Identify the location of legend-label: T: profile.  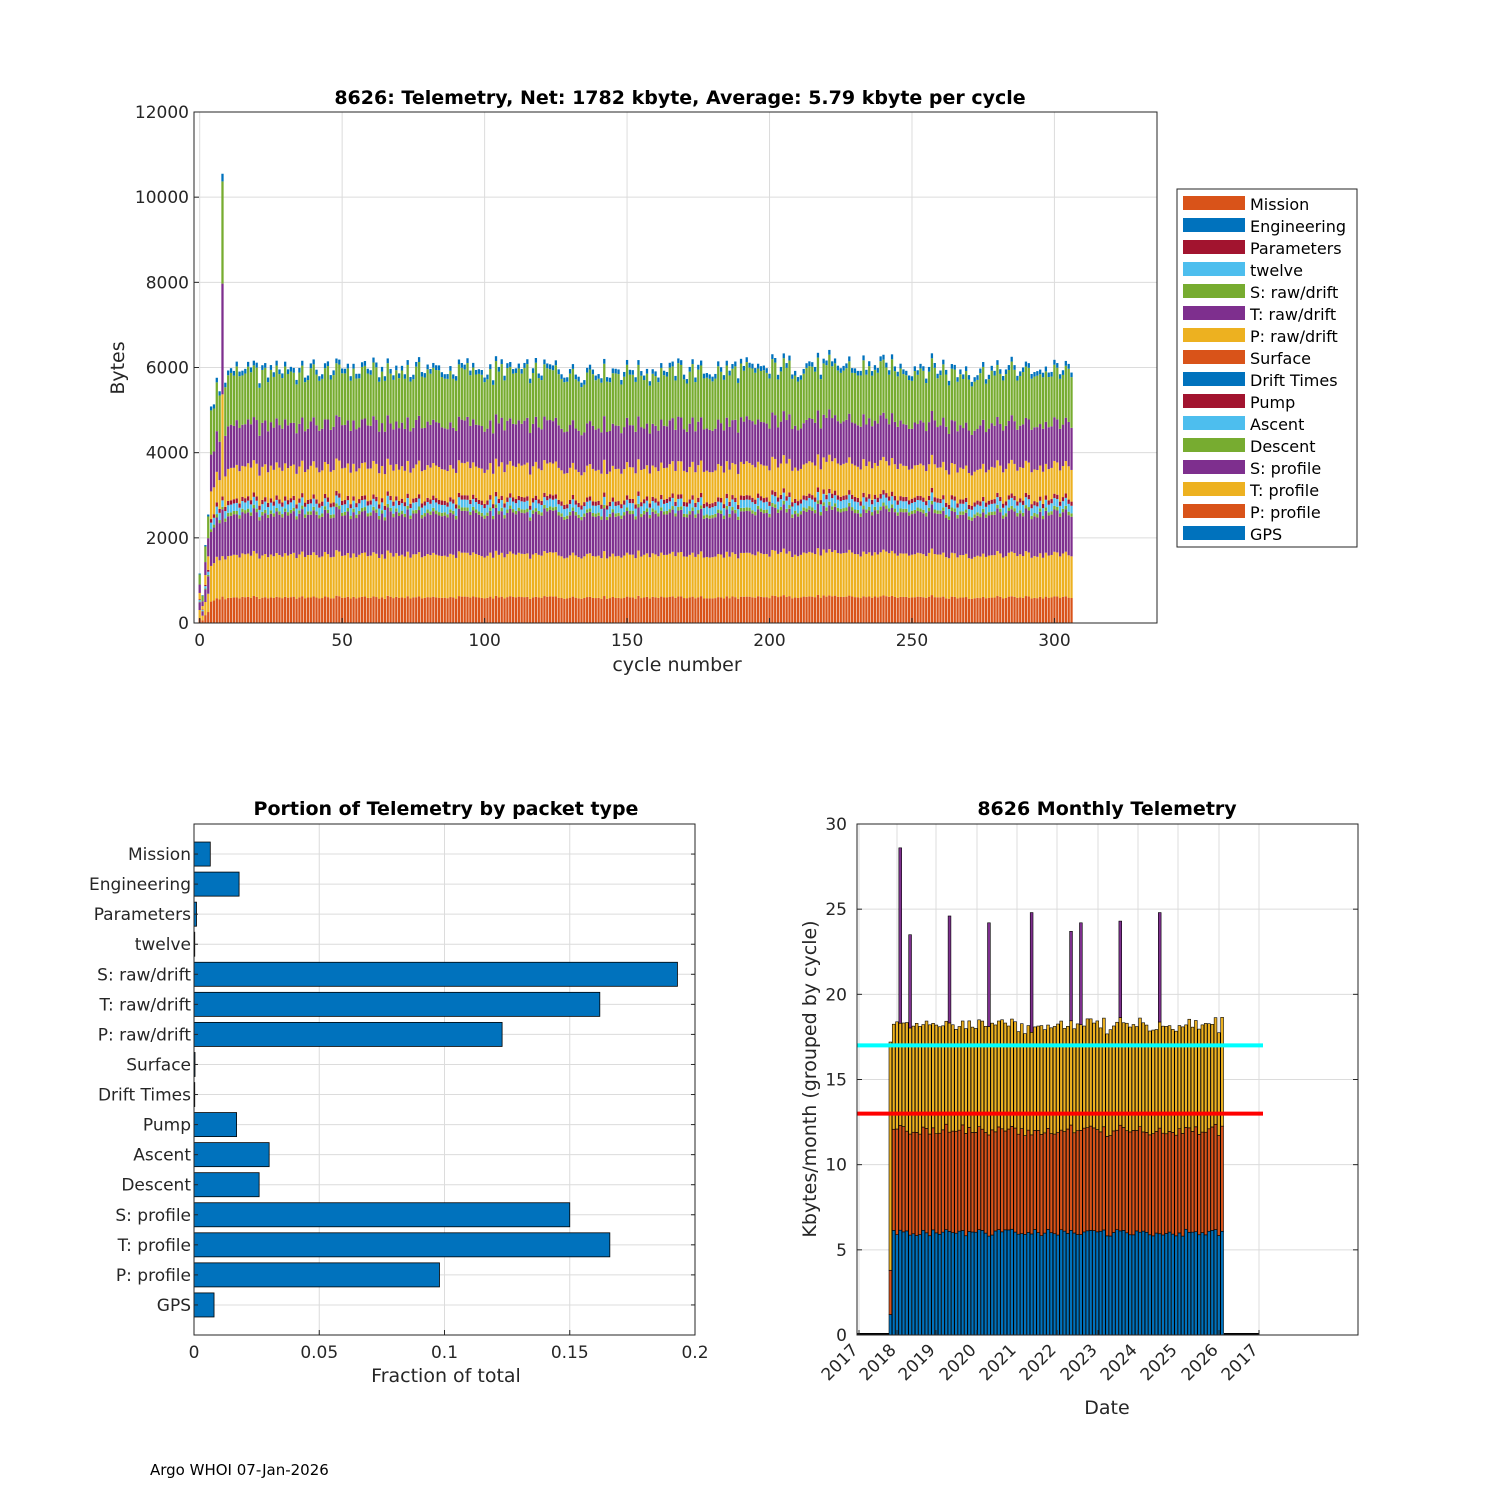
(1284, 490).